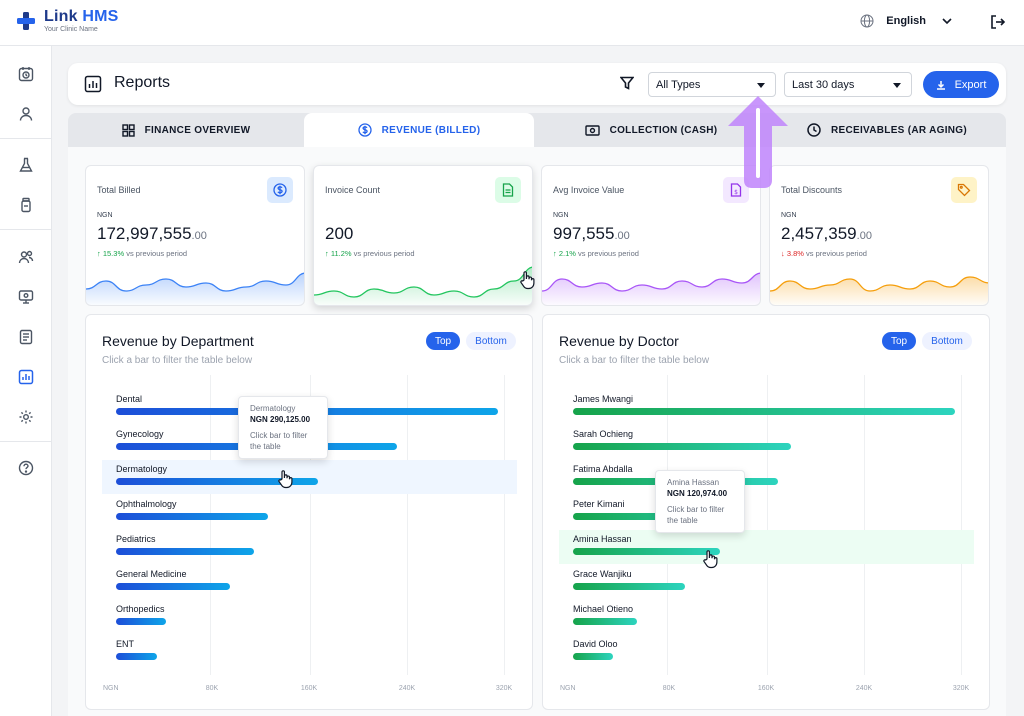 Image resolution: width=1024 pixels, height=716 pixels. Describe the element at coordinates (26, 205) in the screenshot. I see `sidebar-item-pharmacy` at that location.